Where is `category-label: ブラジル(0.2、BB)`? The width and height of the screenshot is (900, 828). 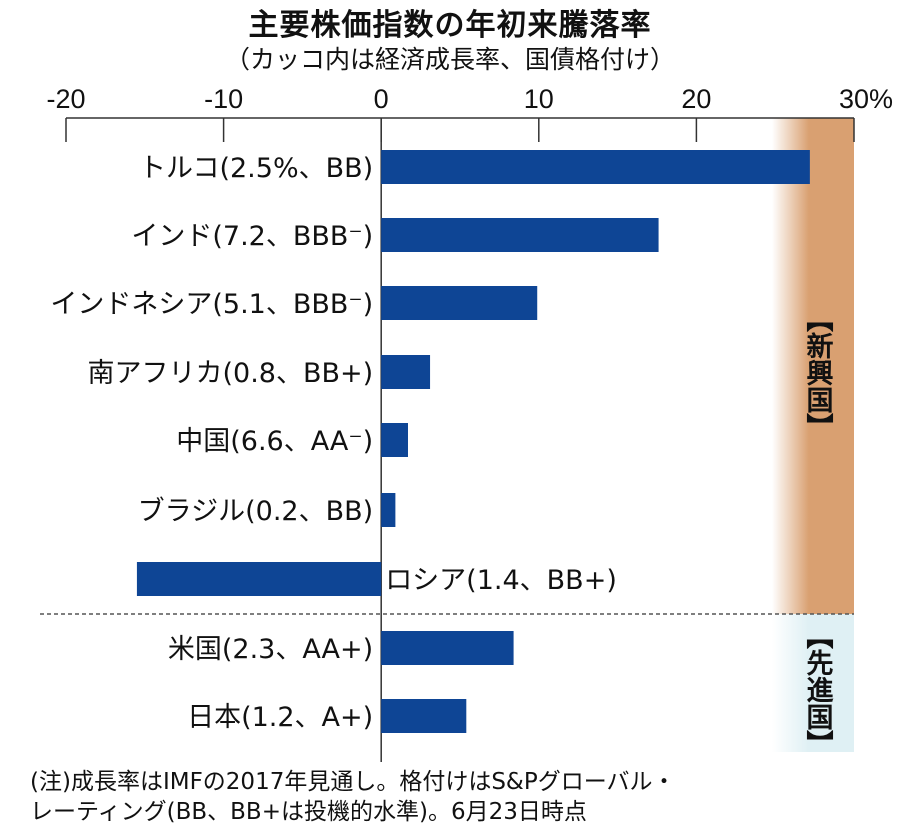 category-label: ブラジル(0.2、BB) is located at coordinates (256, 511).